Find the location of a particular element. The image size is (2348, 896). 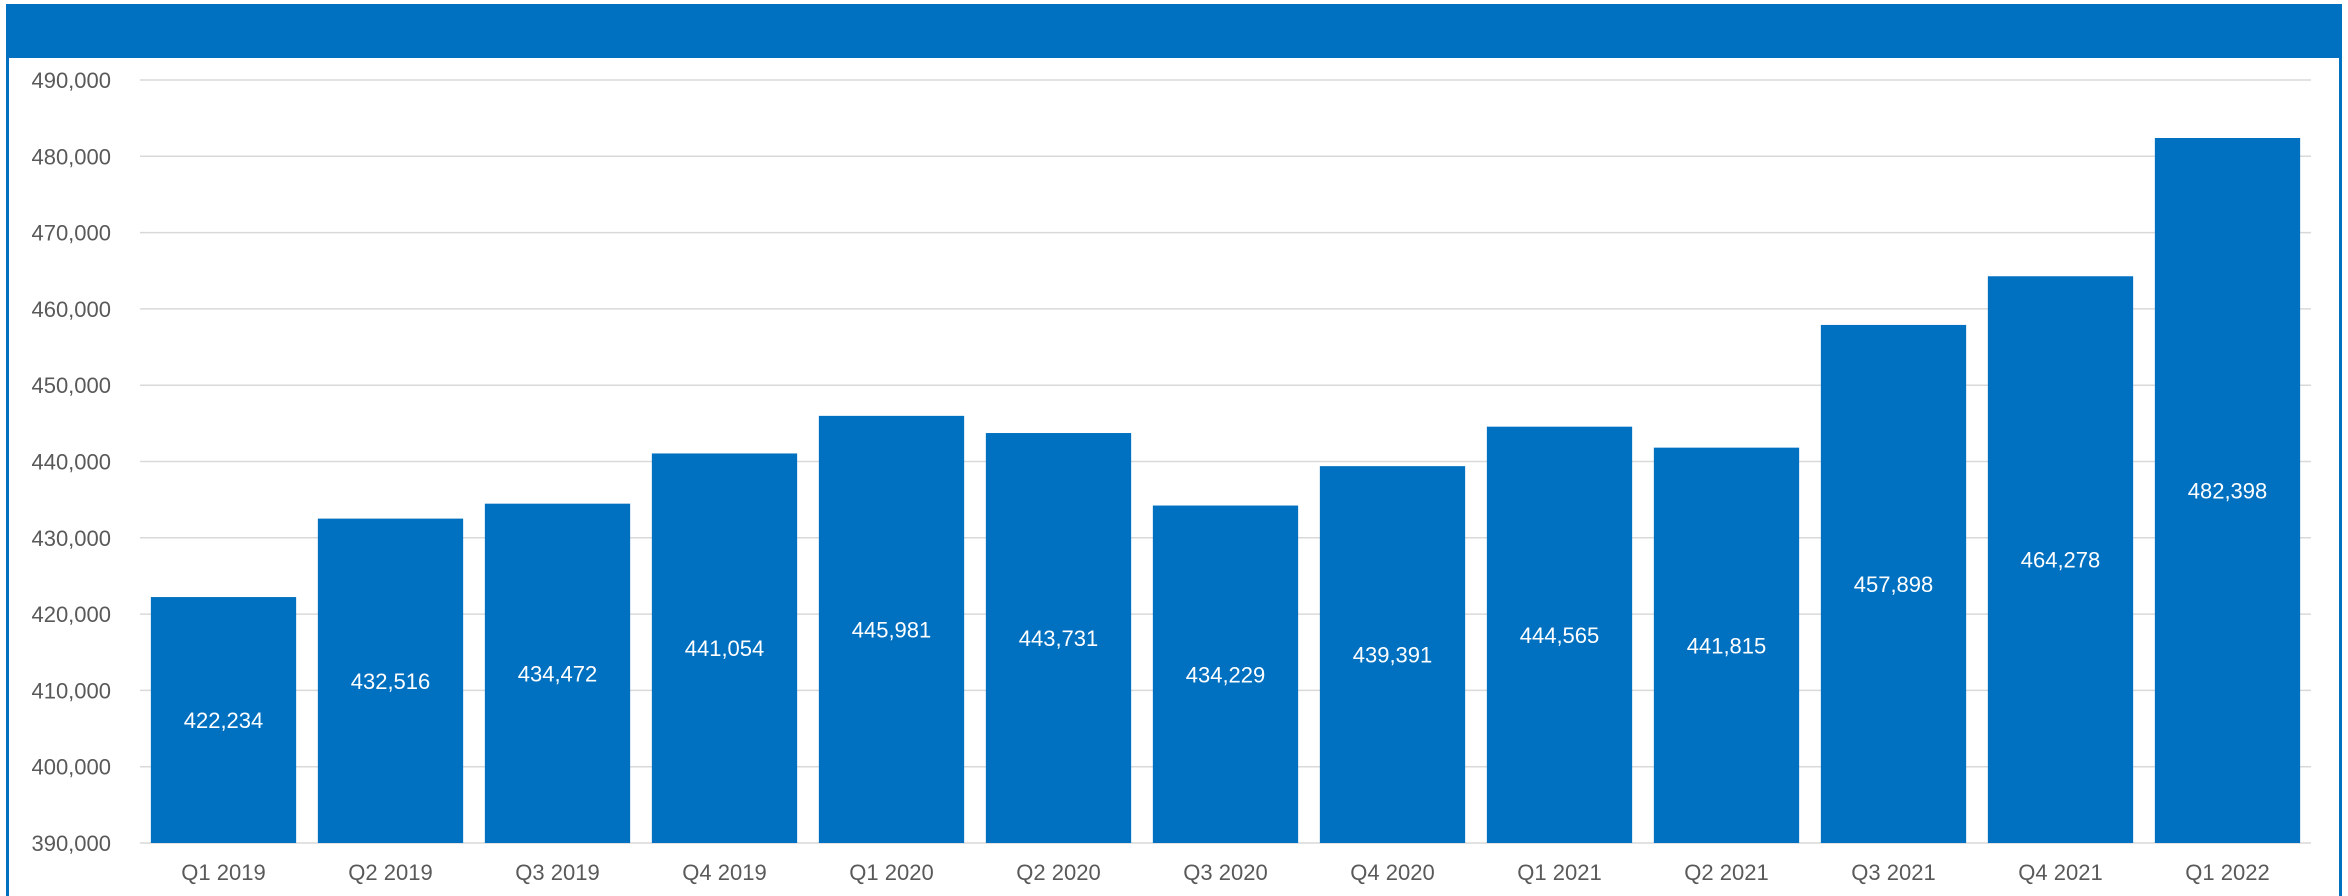

bar-data-label: 441,054 is located at coordinates (725, 648).